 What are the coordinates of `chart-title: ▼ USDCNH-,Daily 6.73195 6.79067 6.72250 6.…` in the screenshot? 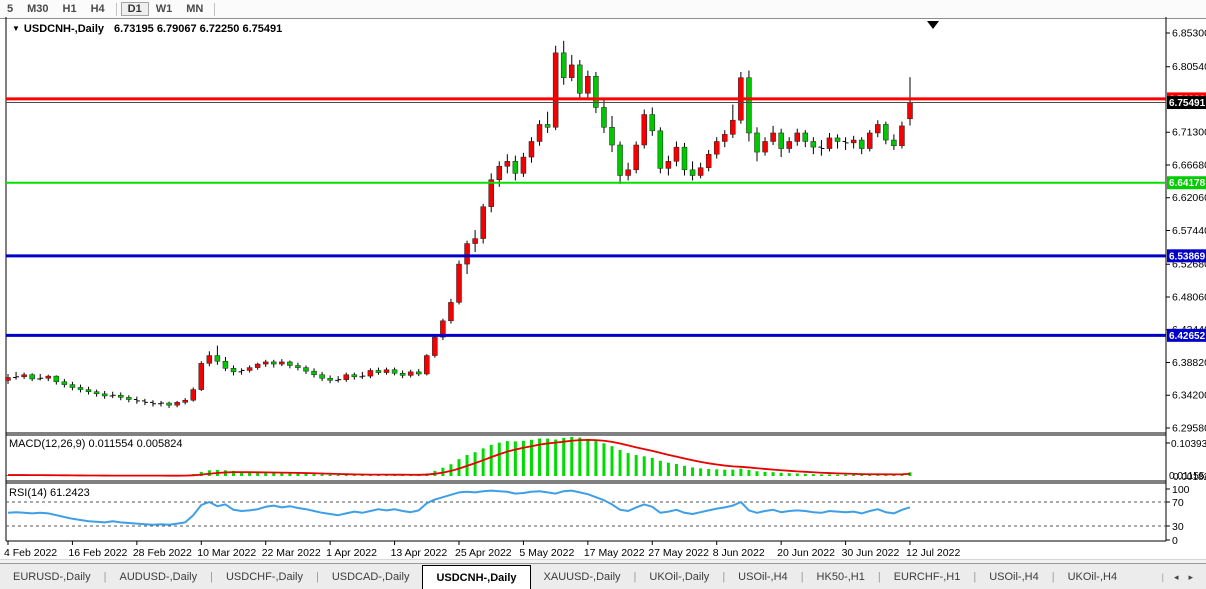 It's located at (147, 29).